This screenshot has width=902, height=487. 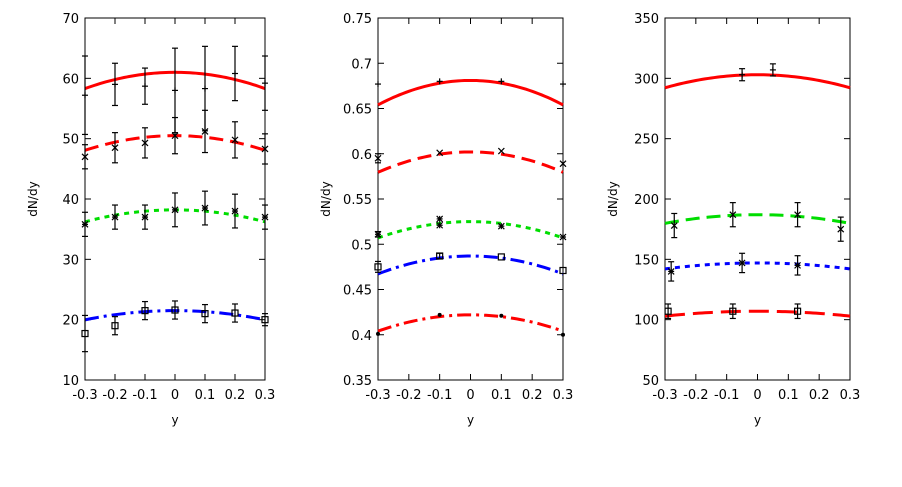 I want to click on x-tick-label: 0.3, so click(x=850, y=395).